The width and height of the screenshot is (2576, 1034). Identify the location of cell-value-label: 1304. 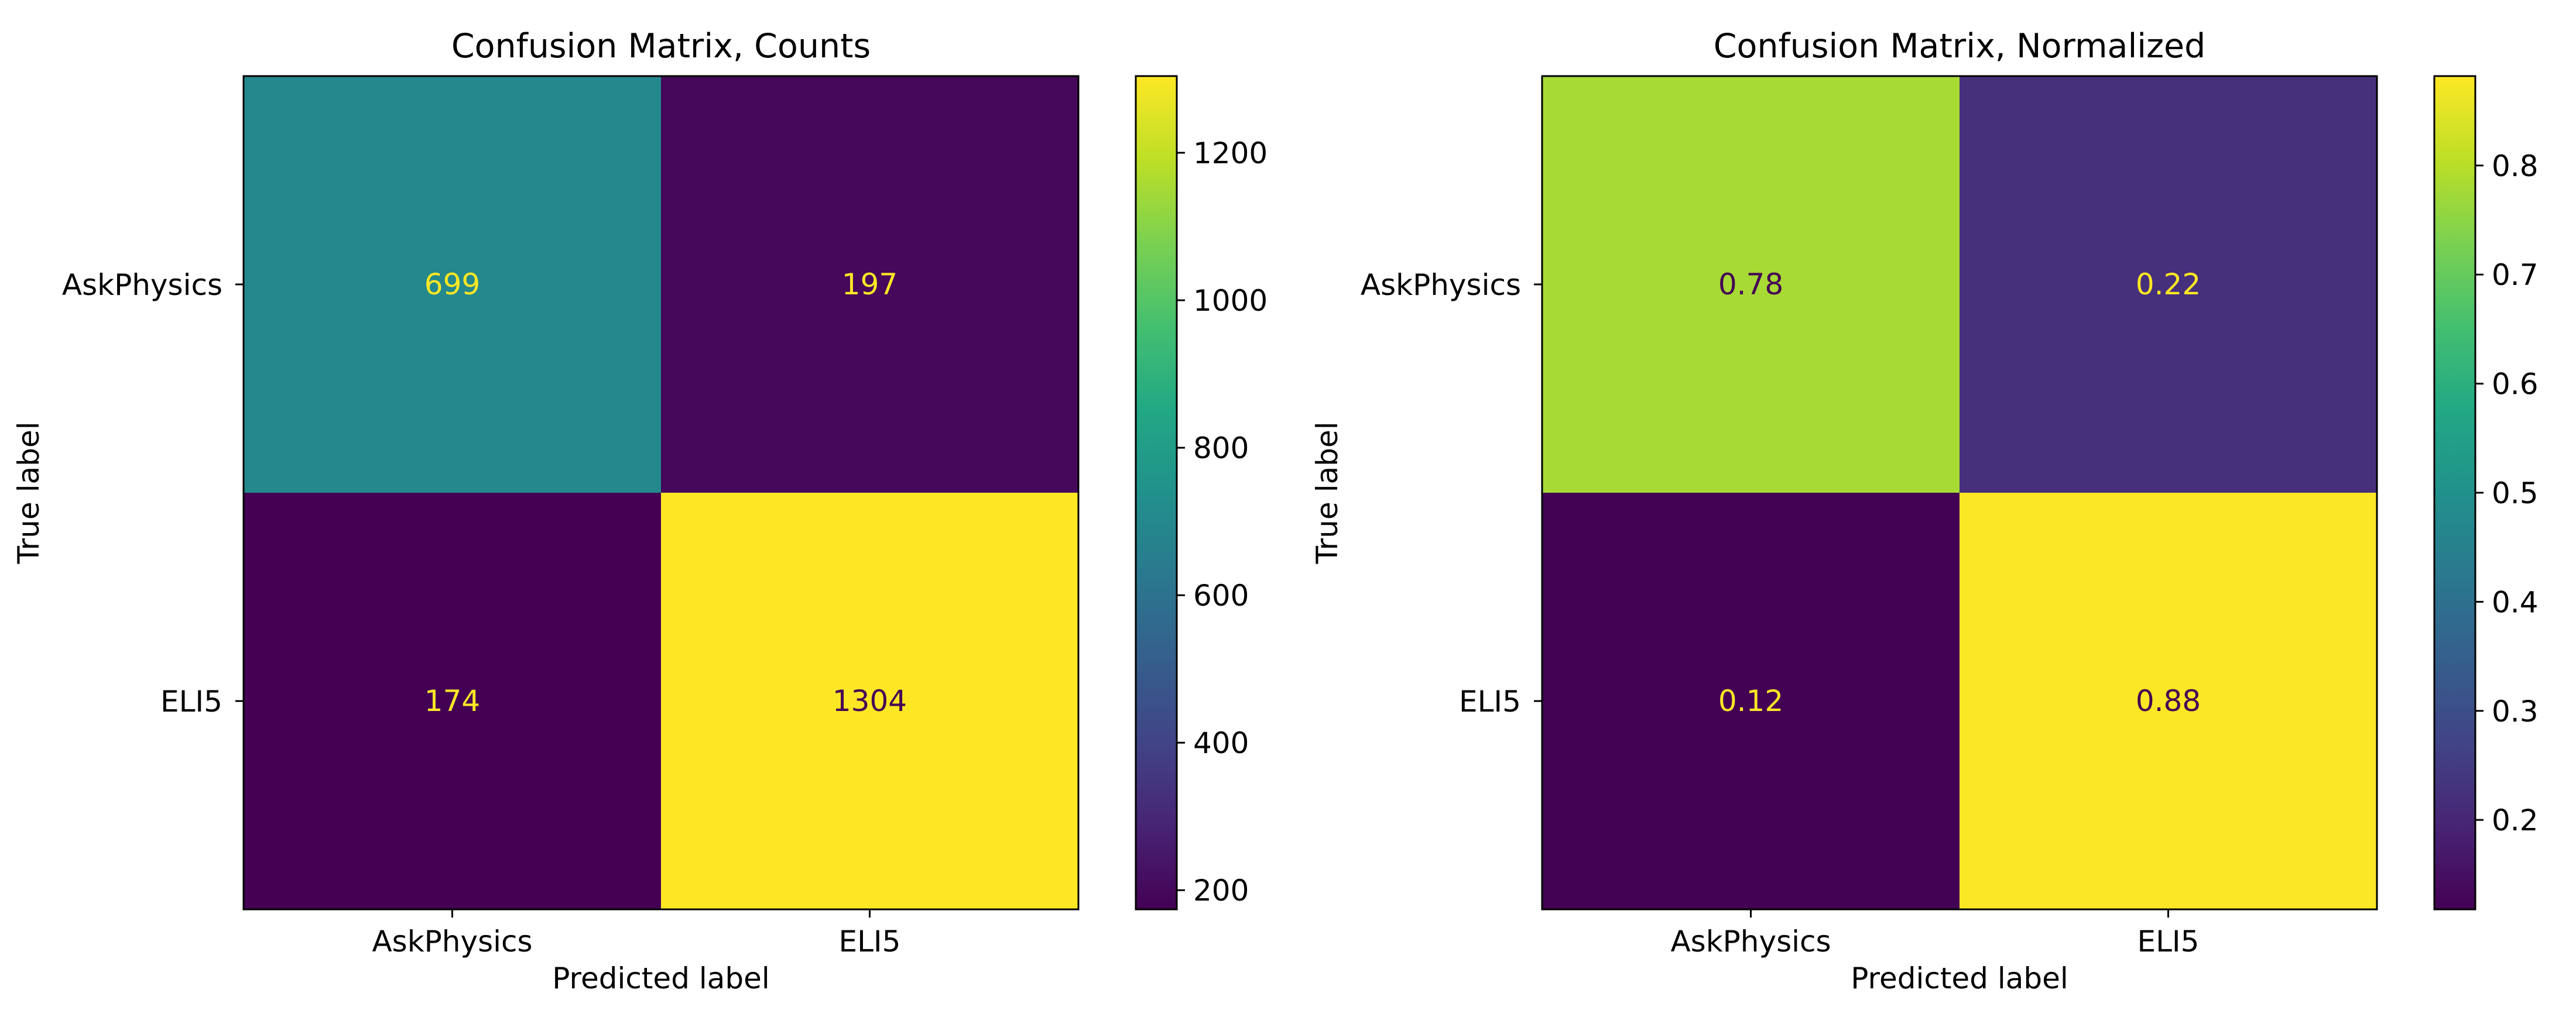
(870, 701).